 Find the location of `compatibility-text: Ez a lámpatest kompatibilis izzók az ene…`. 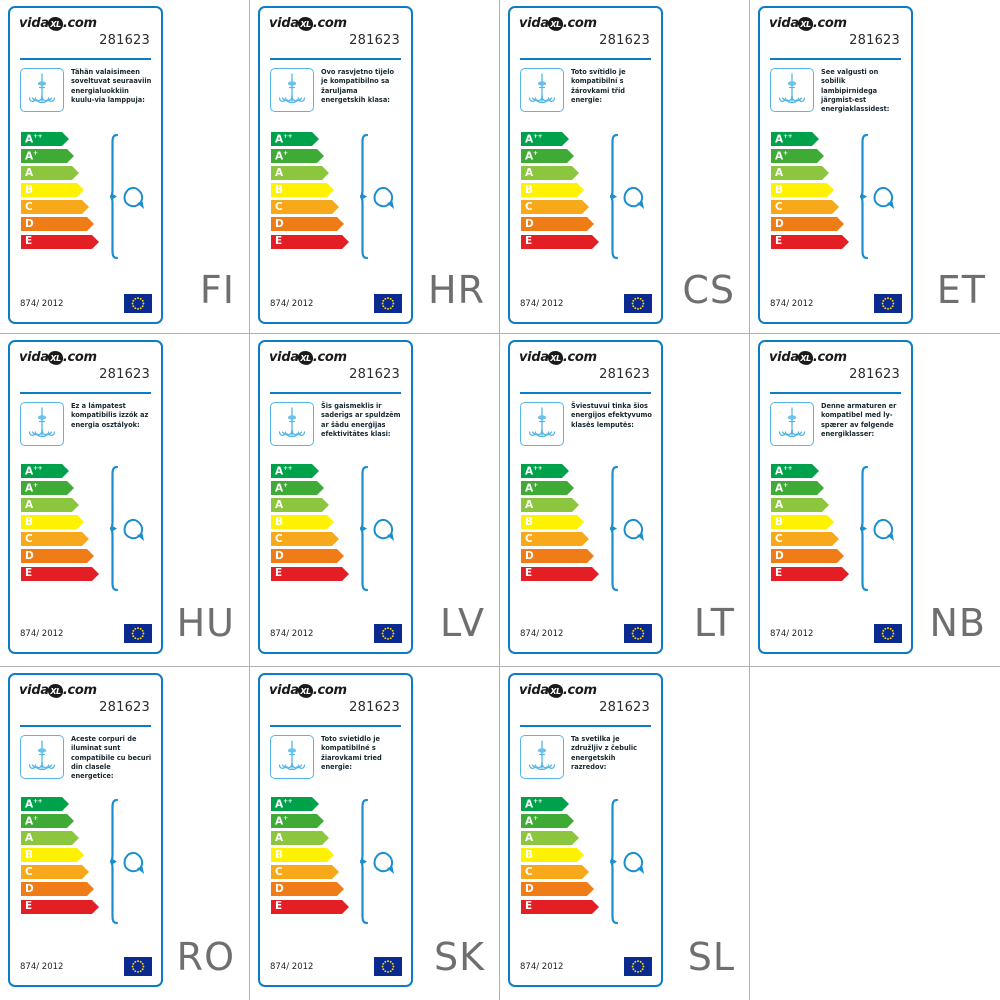

compatibility-text: Ez a lámpatest kompatibilis izzók az ene… is located at coordinates (110, 415).